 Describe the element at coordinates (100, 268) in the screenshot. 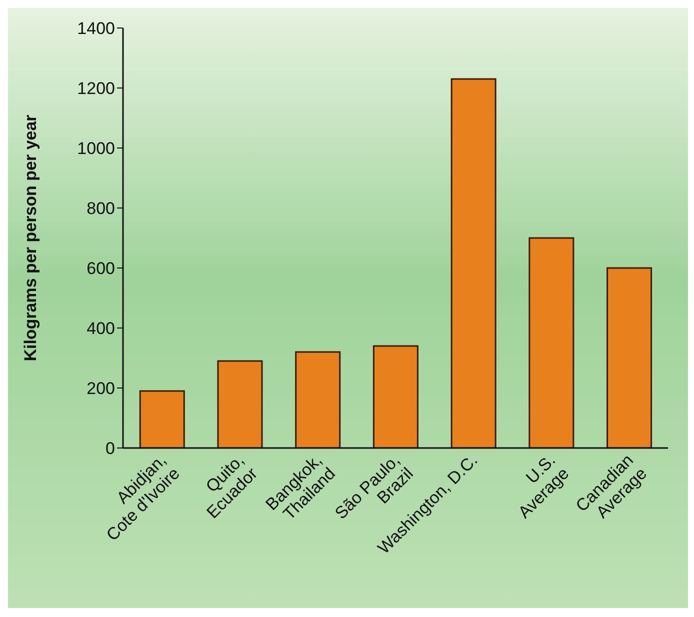

I see `y-tick-label: 600` at that location.